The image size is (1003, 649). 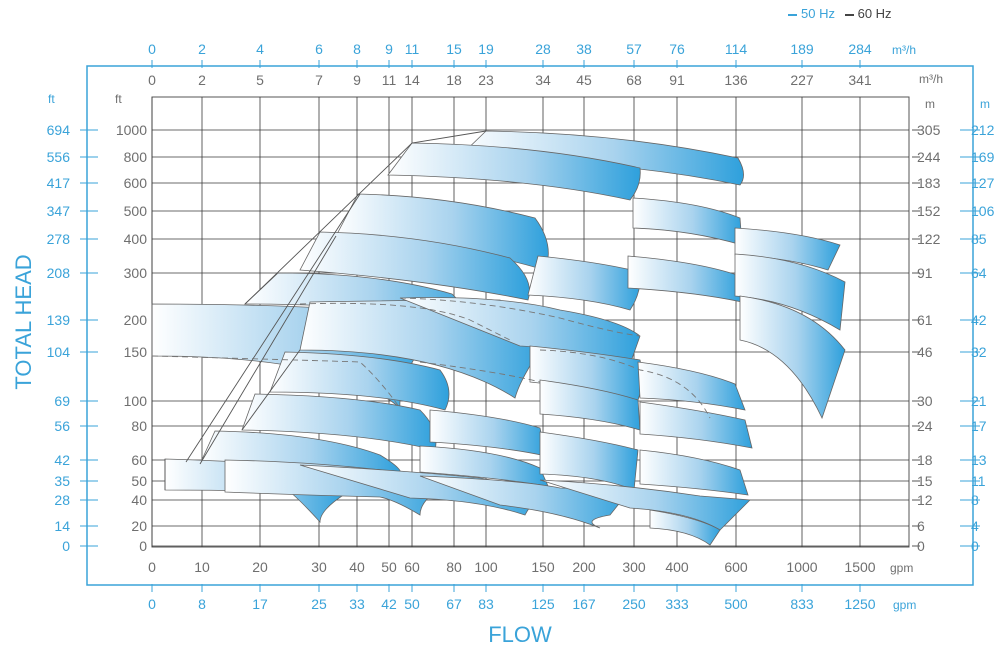 I want to click on left-outer-tick-label: 56, so click(x=62, y=426).